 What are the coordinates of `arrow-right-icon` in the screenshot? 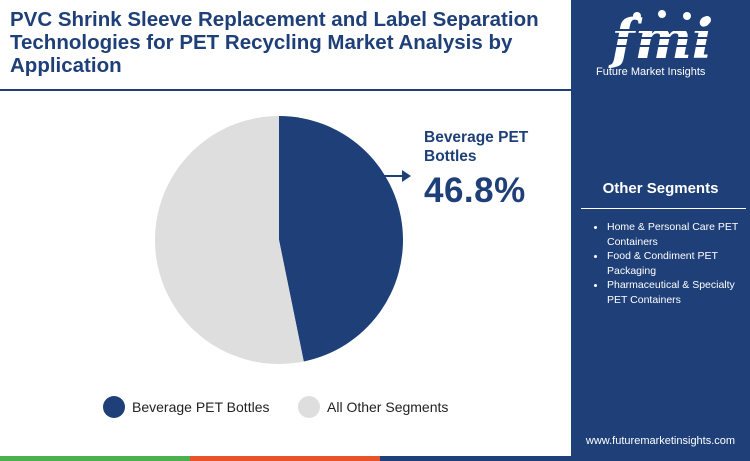 It's located at (397, 176).